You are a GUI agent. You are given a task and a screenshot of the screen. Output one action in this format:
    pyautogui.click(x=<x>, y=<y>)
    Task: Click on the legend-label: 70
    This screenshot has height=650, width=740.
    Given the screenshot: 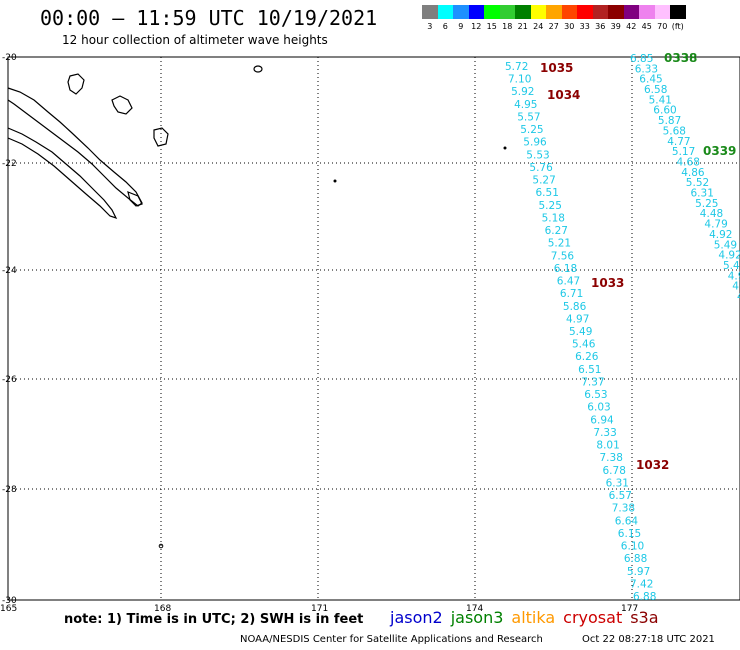 What is the action you would take?
    pyautogui.click(x=662, y=26)
    